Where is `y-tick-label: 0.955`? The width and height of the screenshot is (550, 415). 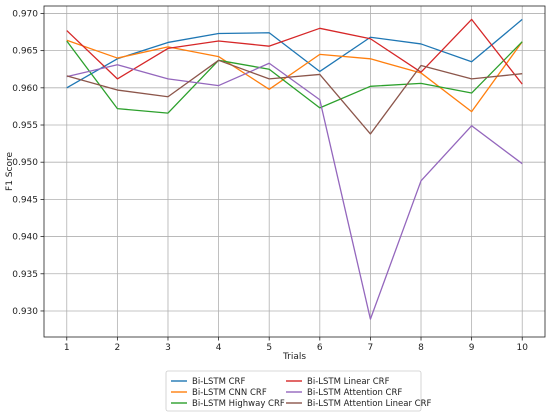 y-tick-label: 0.955 is located at coordinates (25, 126).